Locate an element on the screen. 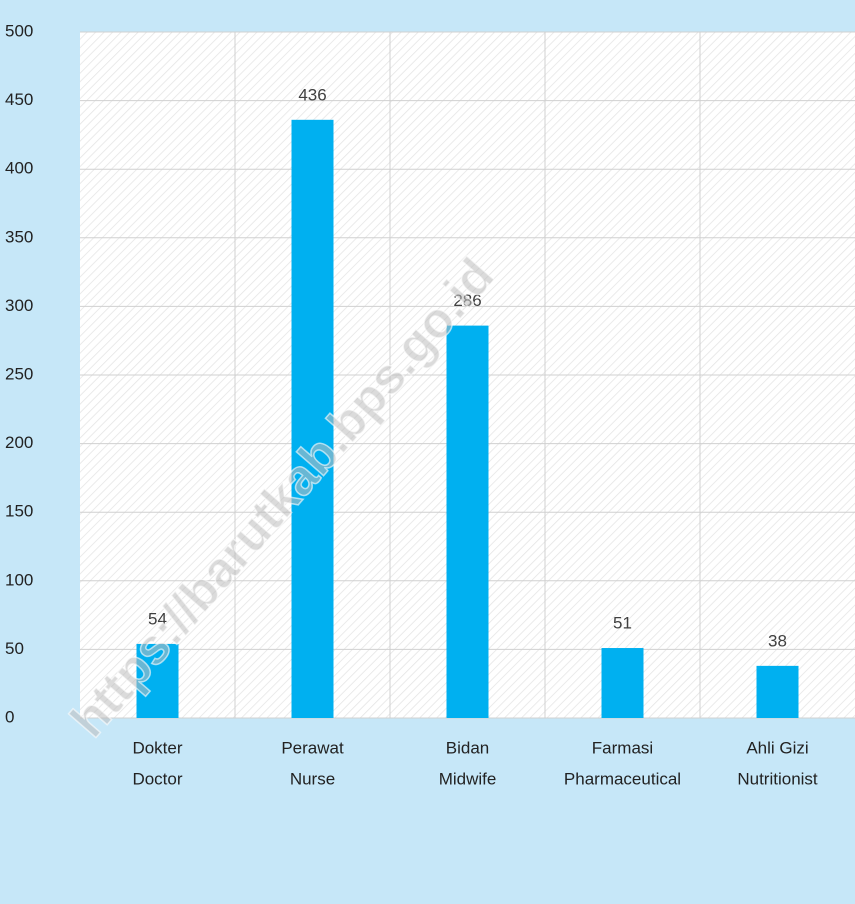 This screenshot has width=855, height=904. y-tick-label: 150 is located at coordinates (19, 511).